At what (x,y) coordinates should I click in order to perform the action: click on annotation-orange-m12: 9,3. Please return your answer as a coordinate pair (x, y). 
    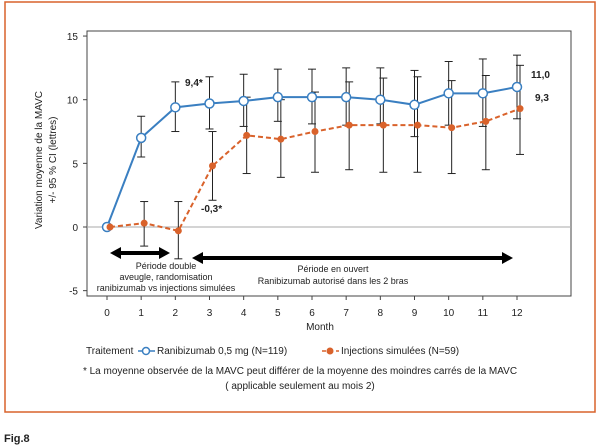
    Looking at the image, I should click on (542, 98).